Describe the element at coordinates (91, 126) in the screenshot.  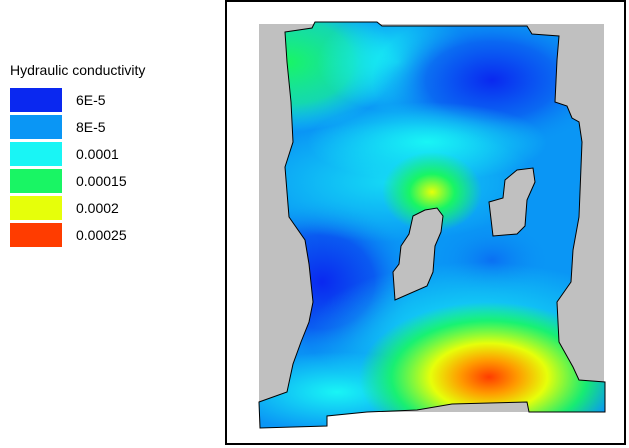
I see `legend-label: 8E-5` at that location.